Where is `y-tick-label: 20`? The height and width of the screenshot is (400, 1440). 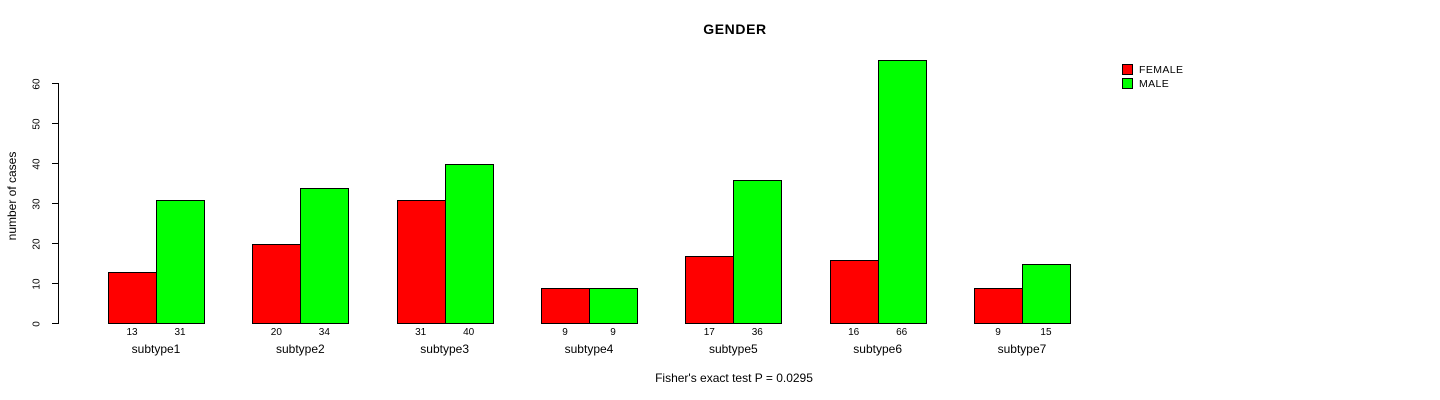 y-tick-label: 20 is located at coordinates (37, 243).